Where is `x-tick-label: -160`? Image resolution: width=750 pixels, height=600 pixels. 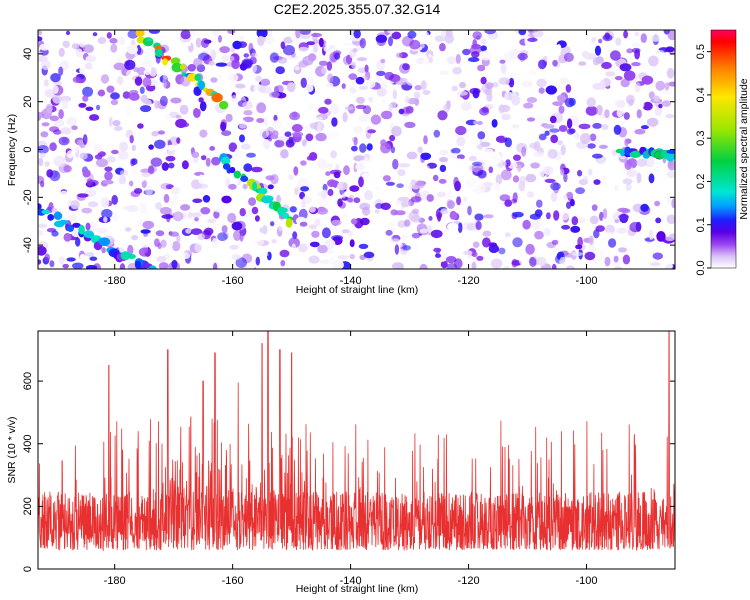
x-tick-label: -160 is located at coordinates (233, 281).